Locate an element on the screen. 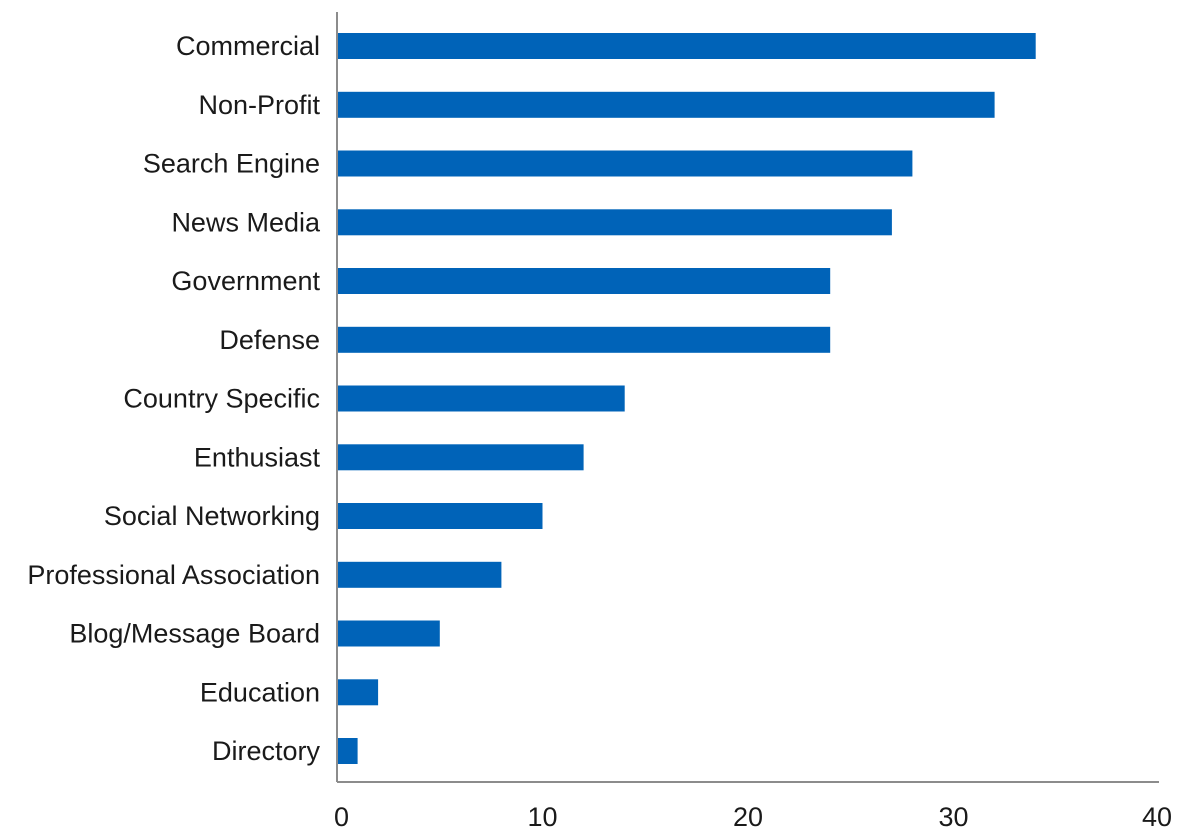 The width and height of the screenshot is (1177, 834). bar-search-engine is located at coordinates (625, 163).